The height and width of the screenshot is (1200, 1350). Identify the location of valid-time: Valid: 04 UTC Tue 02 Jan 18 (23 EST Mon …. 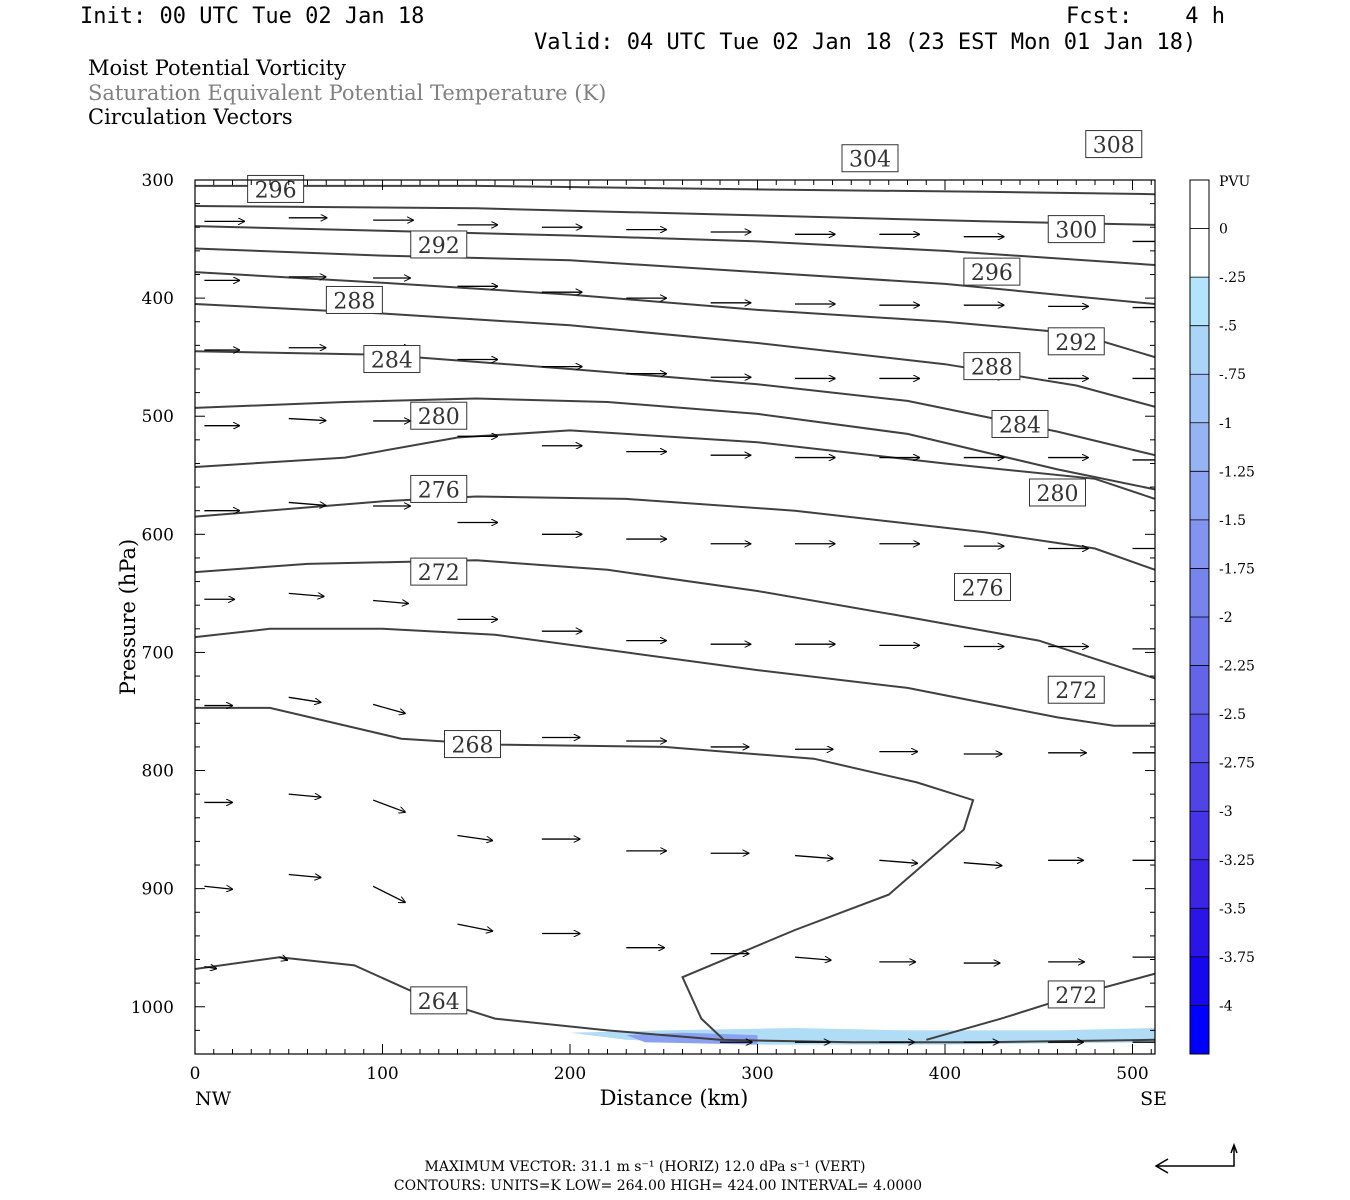
(865, 42).